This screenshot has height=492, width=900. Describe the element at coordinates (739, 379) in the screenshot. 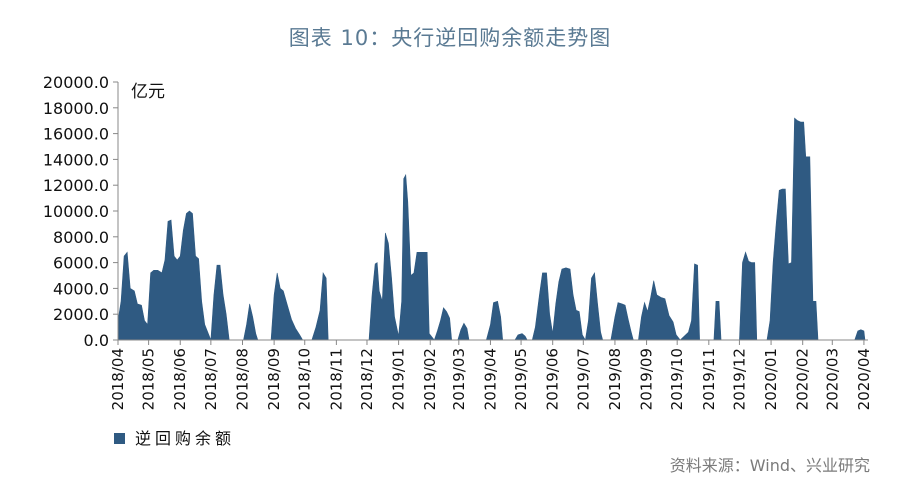

I see `x-tick-label: 2019/12` at that location.